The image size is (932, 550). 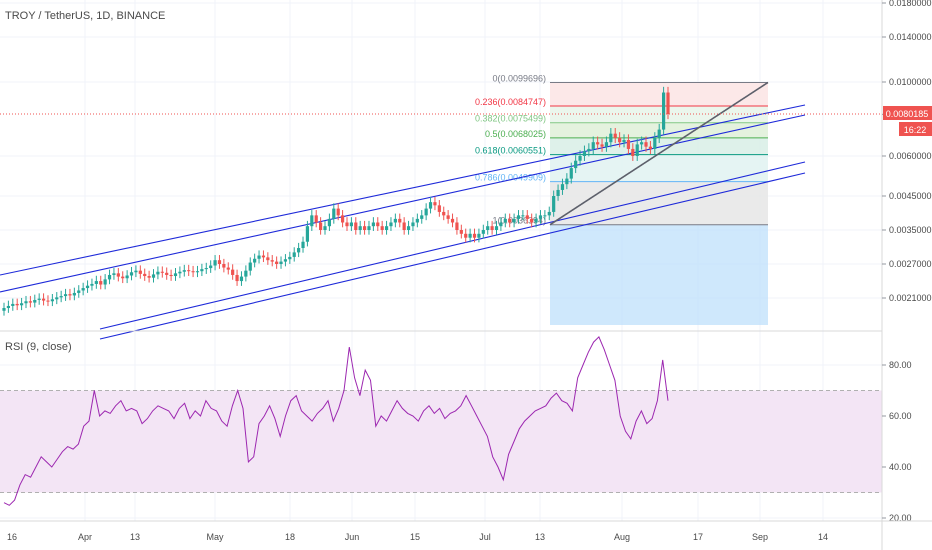 What do you see at coordinates (915, 130) in the screenshot?
I see `countdown-value: 16:22` at bounding box center [915, 130].